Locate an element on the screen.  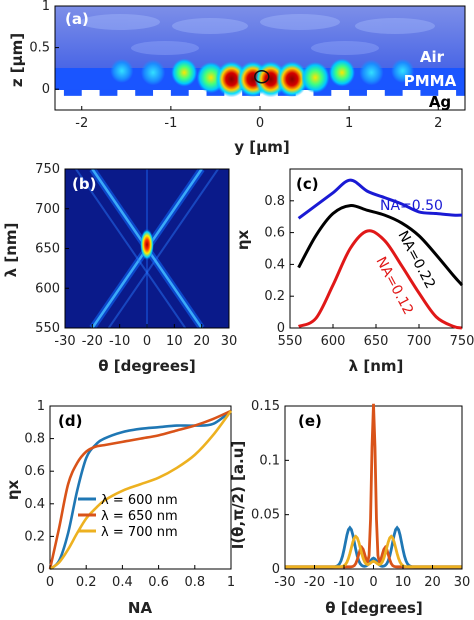
panel-a-field-hotspots is located at coordinates (262, 78).